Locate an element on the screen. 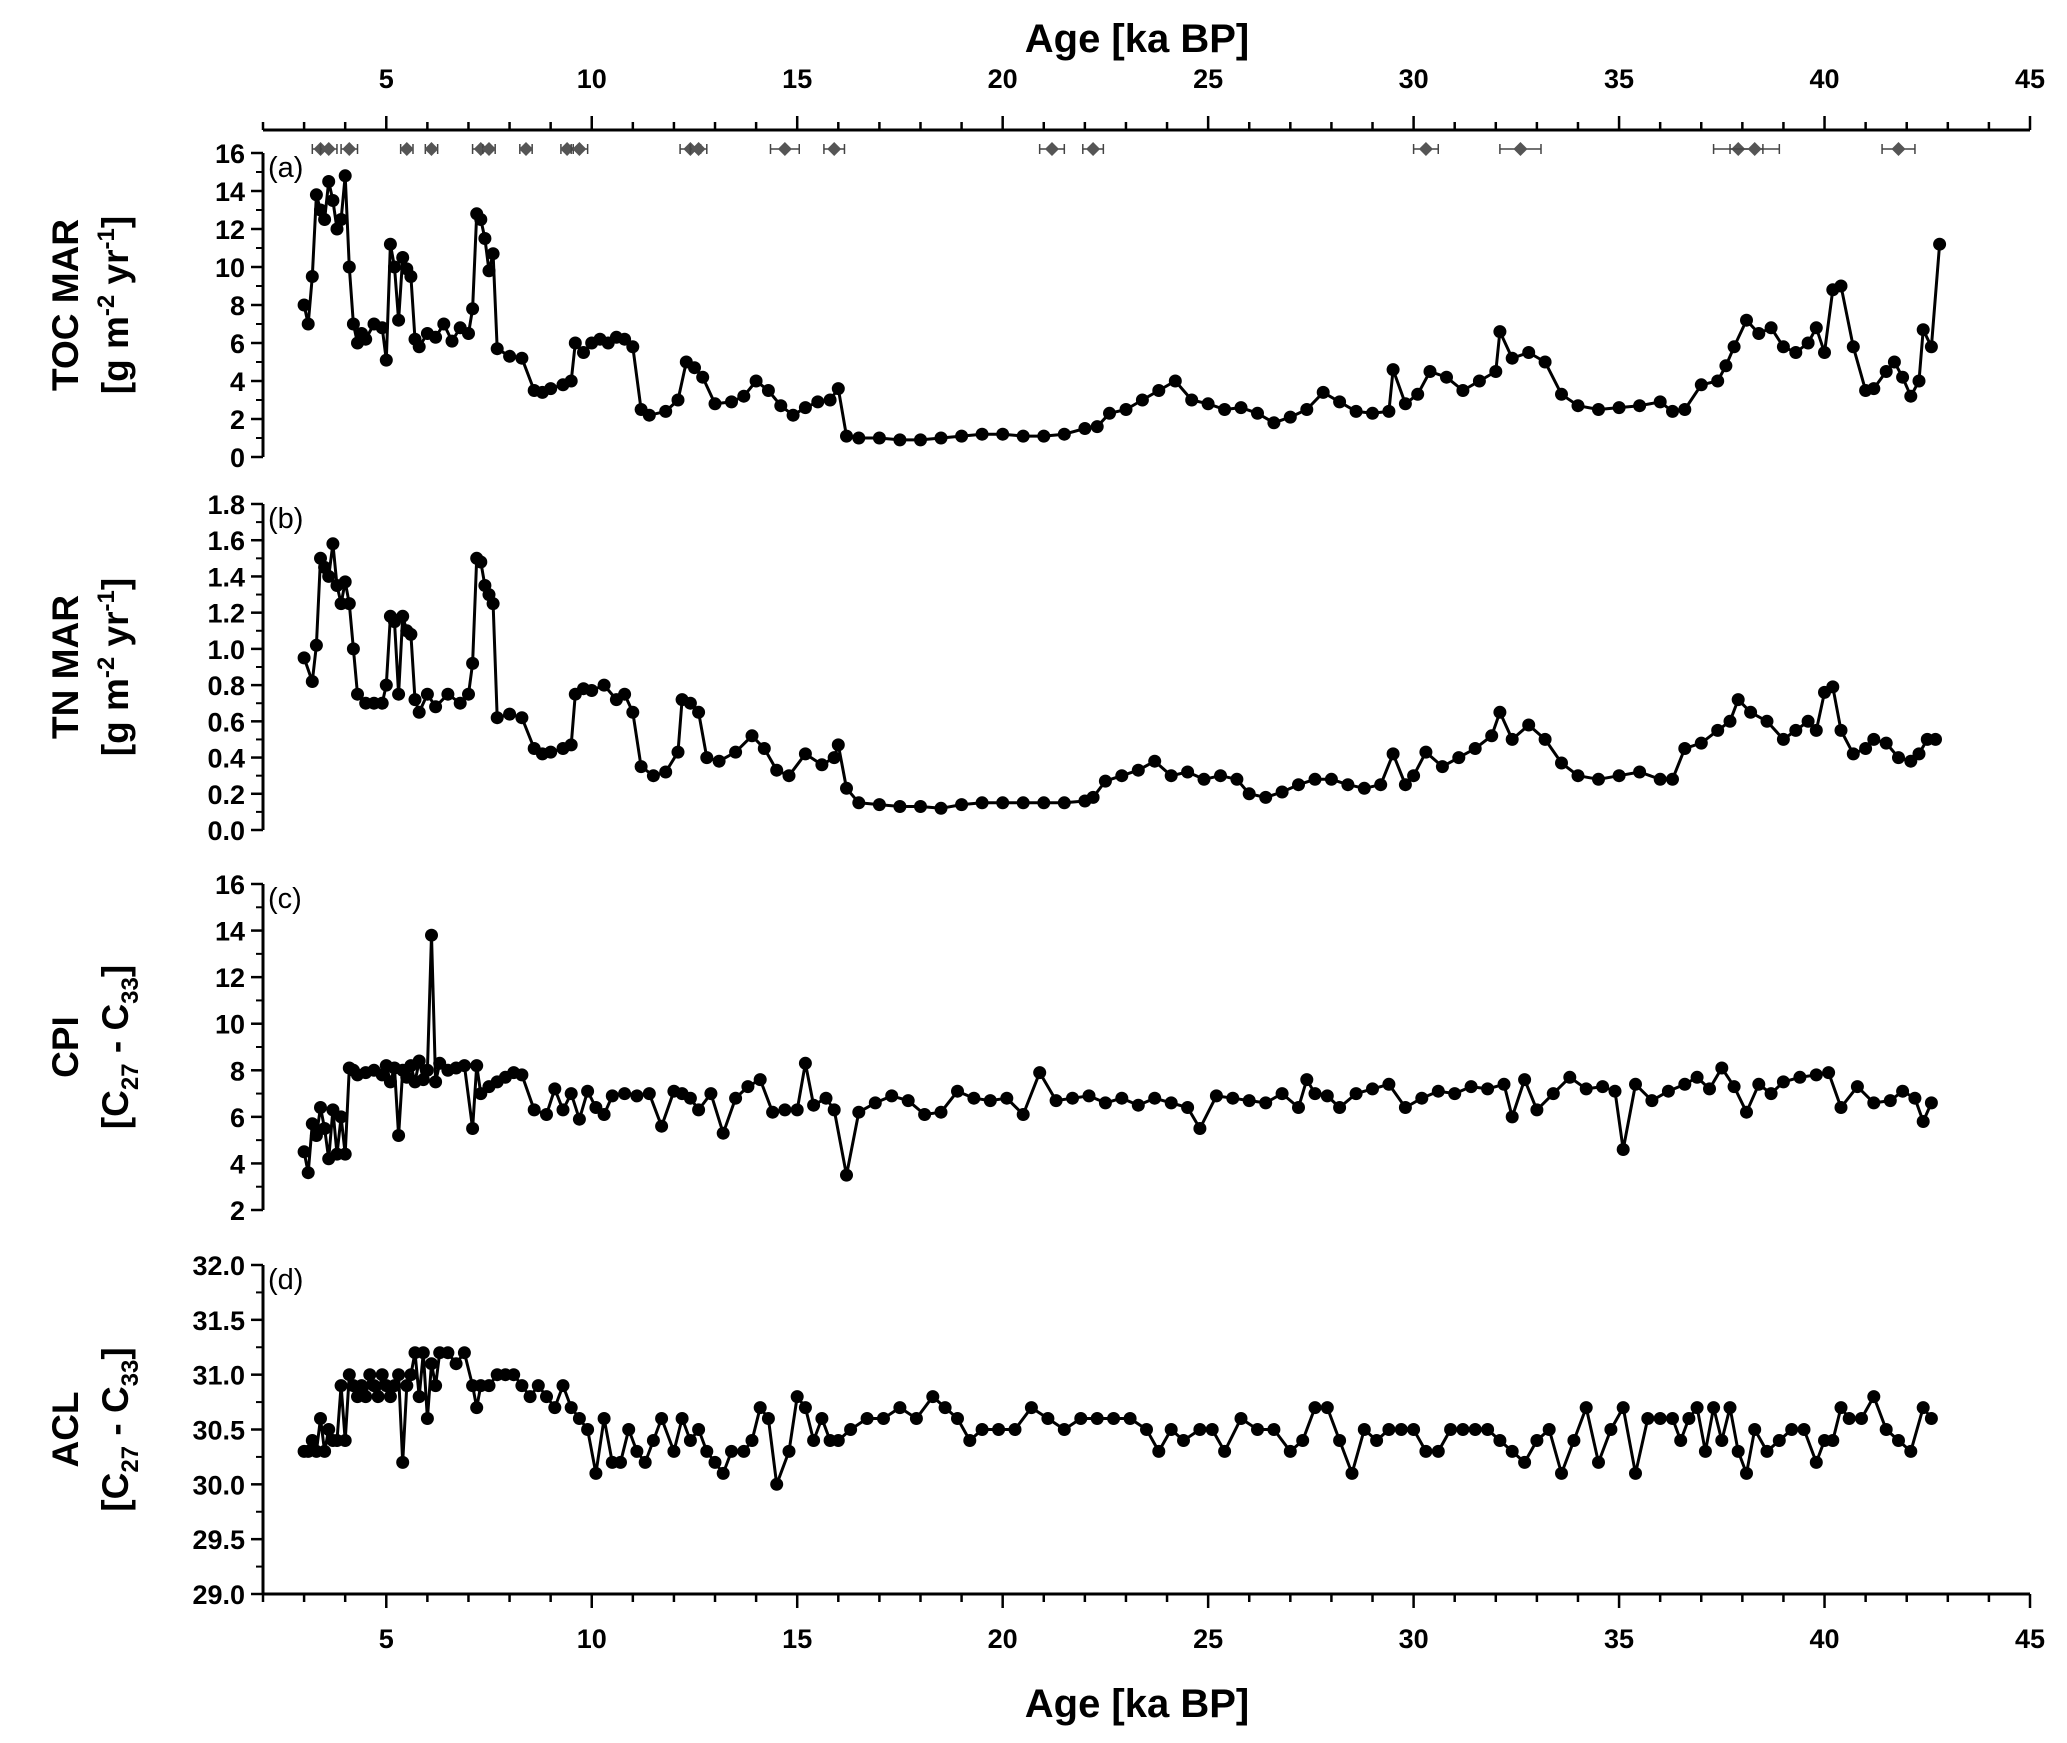 The width and height of the screenshot is (2067, 1743). y-label-part: [g m is located at coordinates (115, 355).